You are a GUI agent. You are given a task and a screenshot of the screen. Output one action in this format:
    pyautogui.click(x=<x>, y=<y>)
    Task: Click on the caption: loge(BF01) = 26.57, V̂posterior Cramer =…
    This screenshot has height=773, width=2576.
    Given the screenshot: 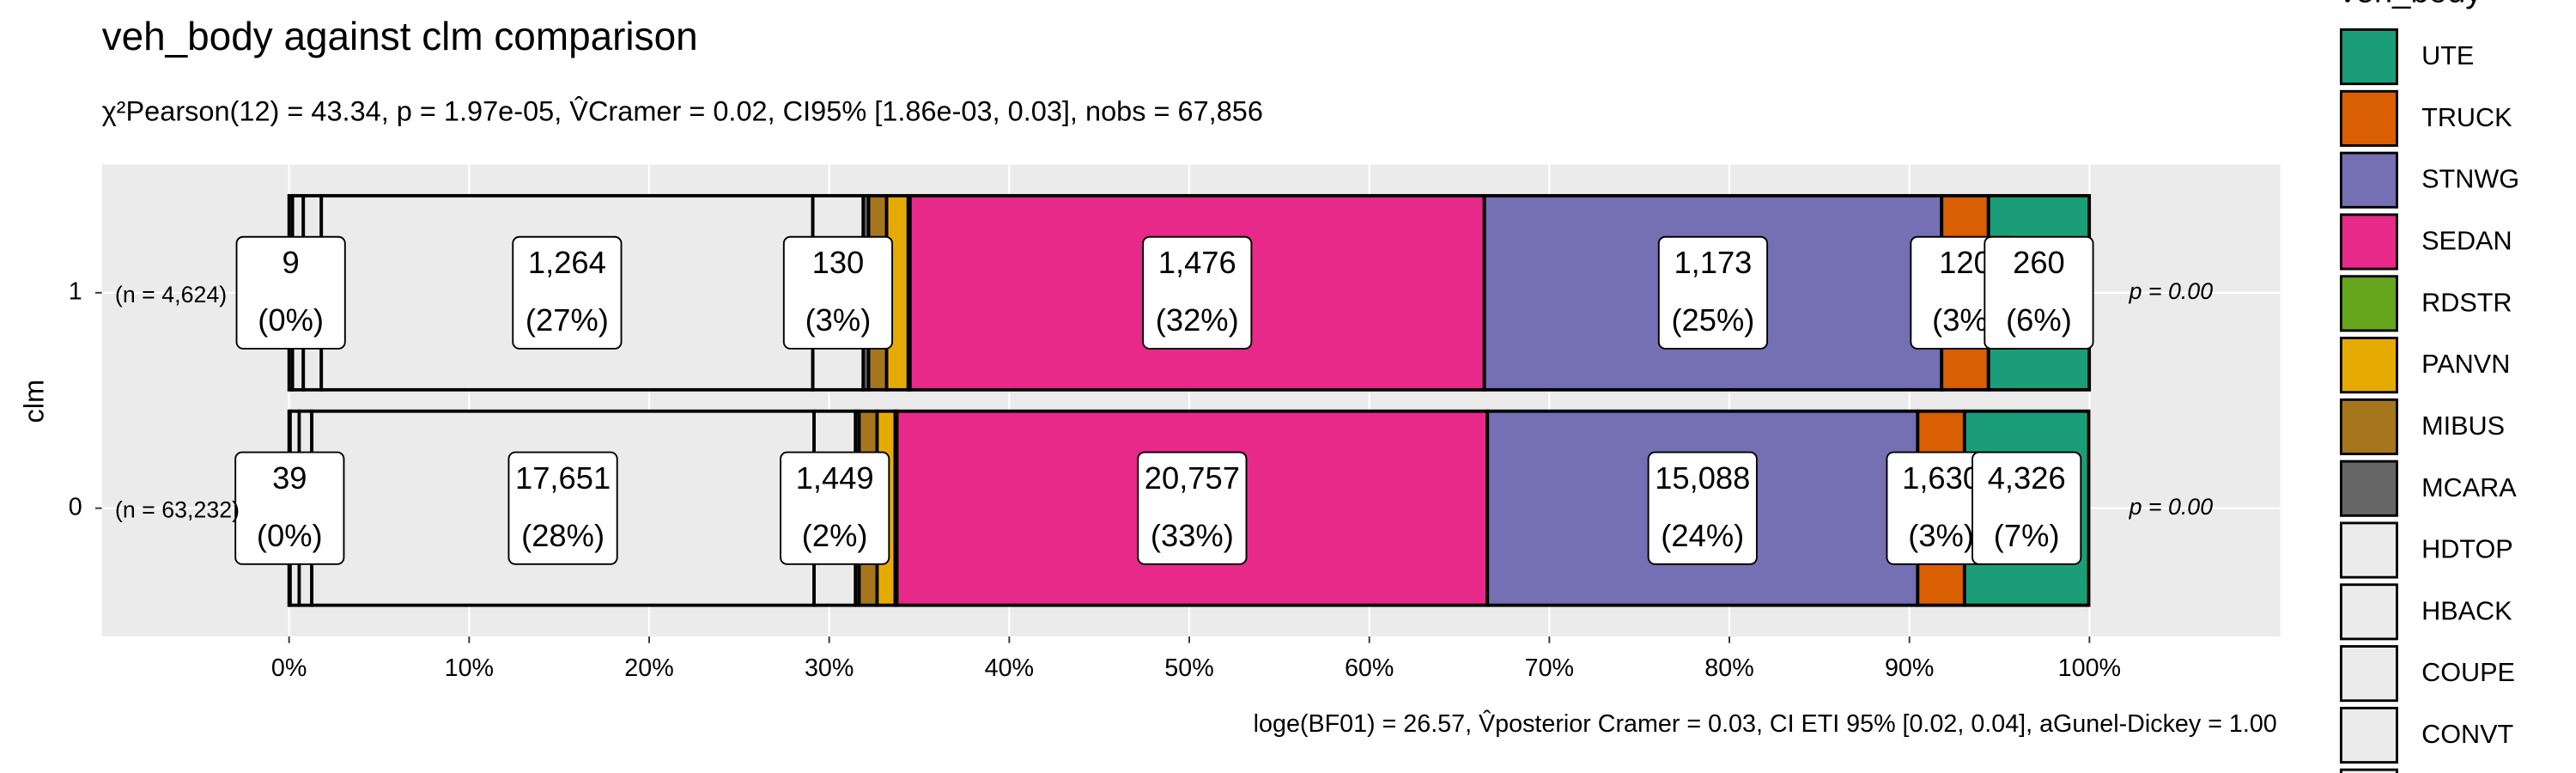 What is the action you would take?
    pyautogui.click(x=1765, y=723)
    